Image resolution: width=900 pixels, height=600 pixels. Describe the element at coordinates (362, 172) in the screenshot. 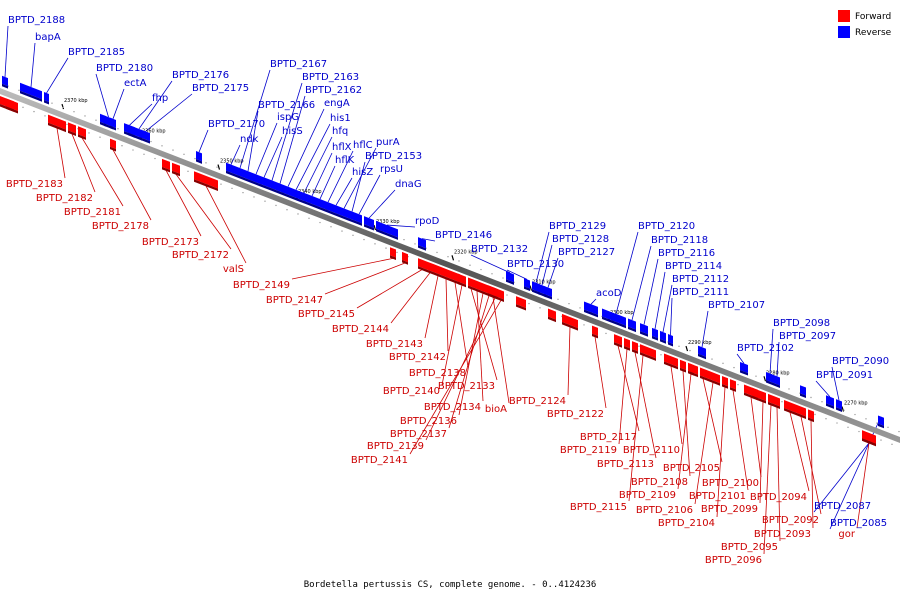

I see `gene-label-hisz: hisZ` at that location.